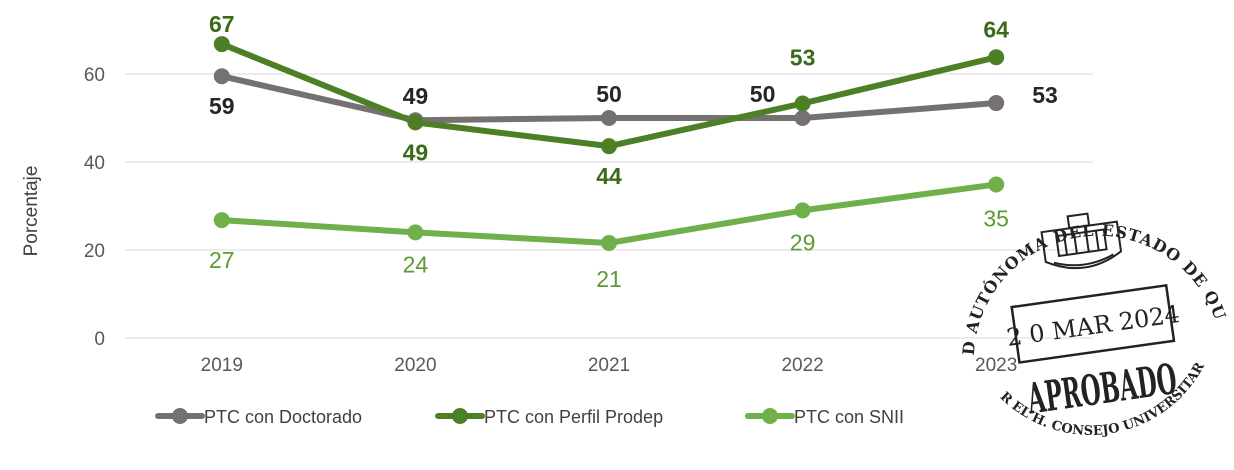  Describe the element at coordinates (609, 279) in the screenshot. I see `data-label: 21` at that location.